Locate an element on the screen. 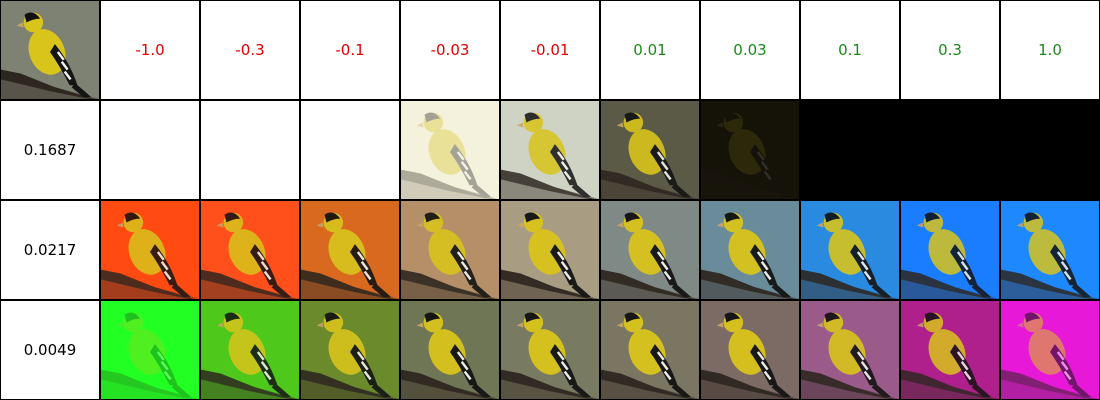 The image size is (1100, 400). goldfinch-photo-icon is located at coordinates (50, 50).